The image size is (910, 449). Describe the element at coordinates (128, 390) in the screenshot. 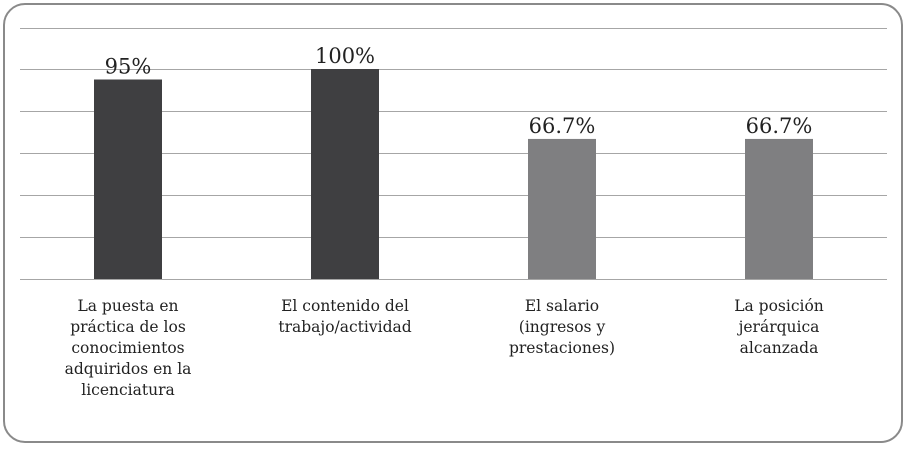

I see `category-label-line: licenciatura` at that location.